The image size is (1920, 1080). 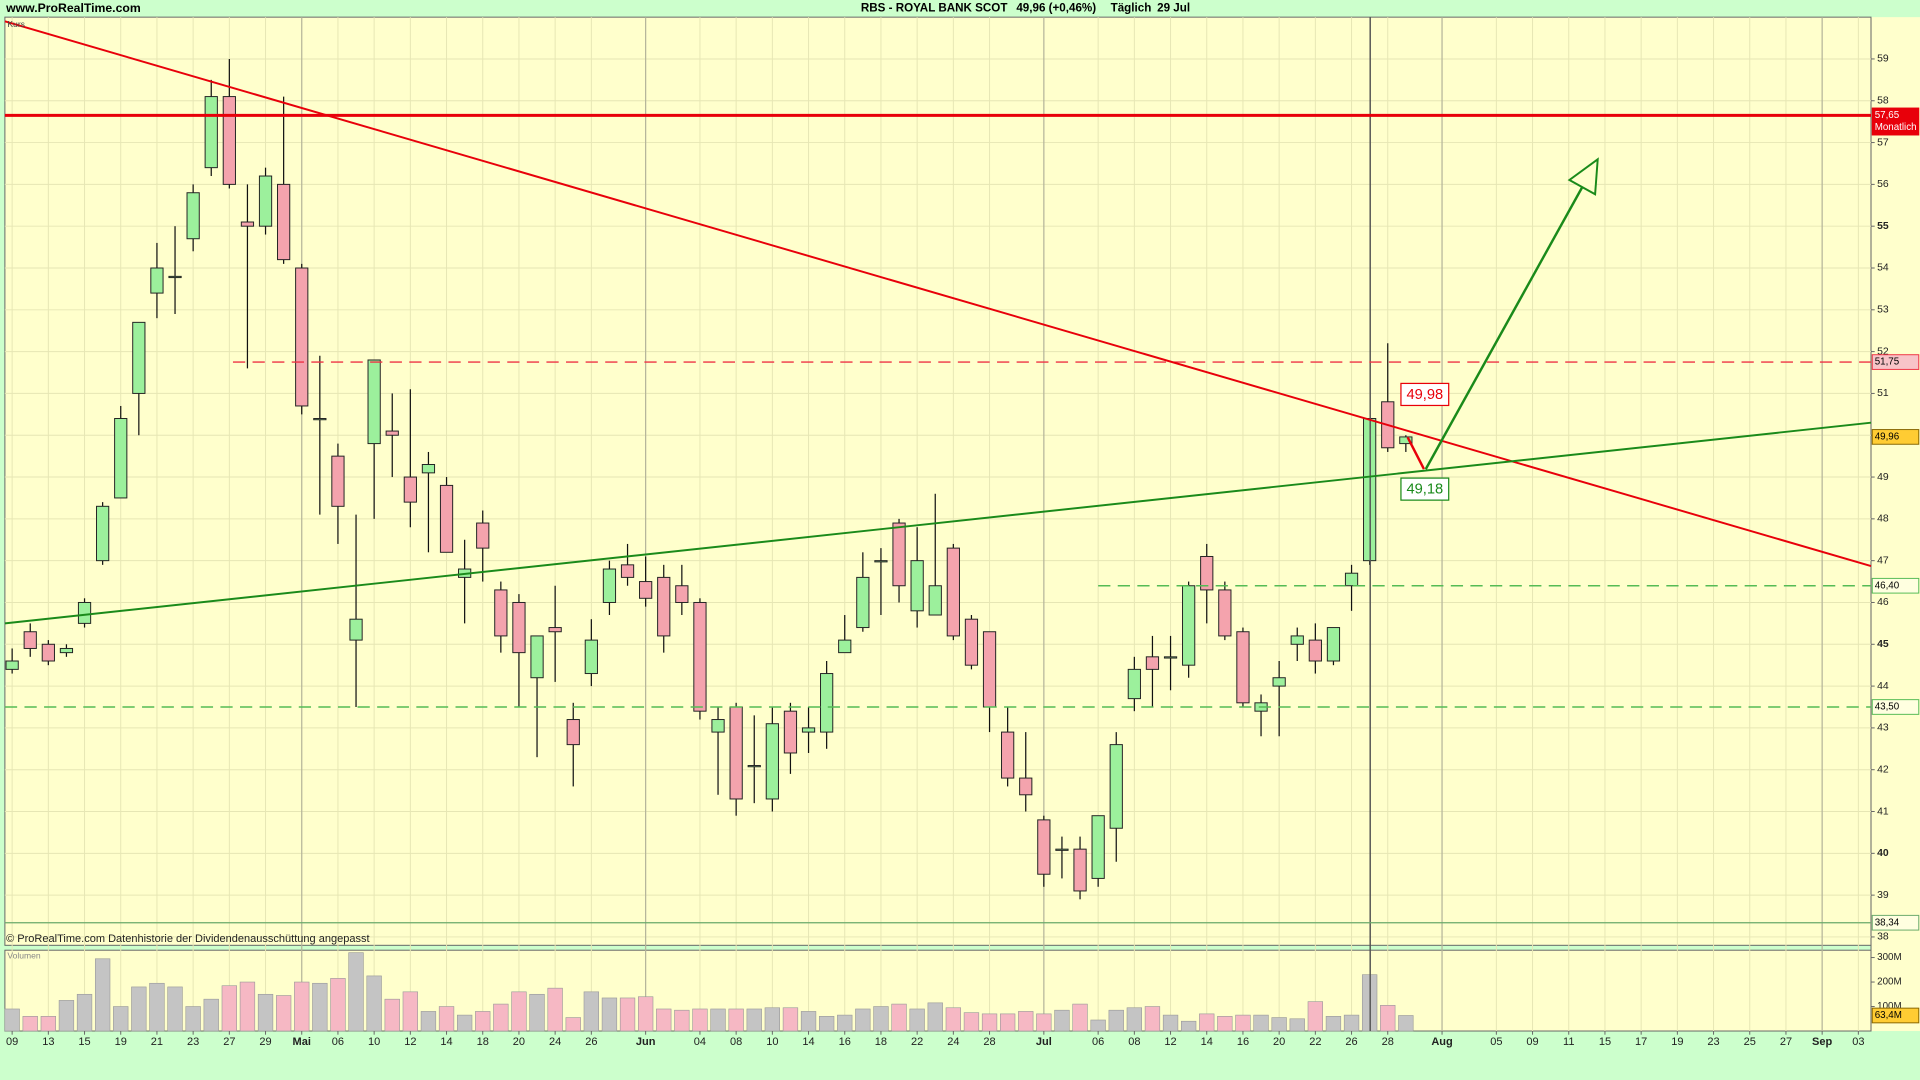 What do you see at coordinates (555, 1042) in the screenshot?
I see `x-tick-label: 24` at bounding box center [555, 1042].